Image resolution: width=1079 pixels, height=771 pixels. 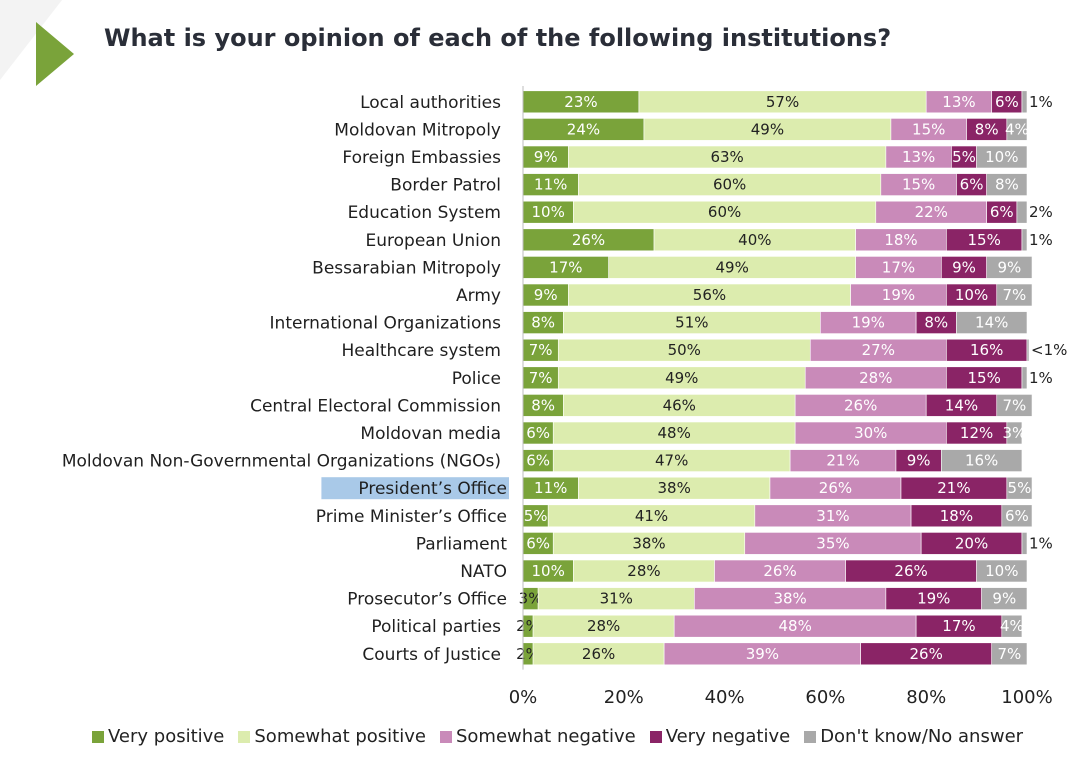 I want to click on data-label: 50%, so click(x=684, y=350).